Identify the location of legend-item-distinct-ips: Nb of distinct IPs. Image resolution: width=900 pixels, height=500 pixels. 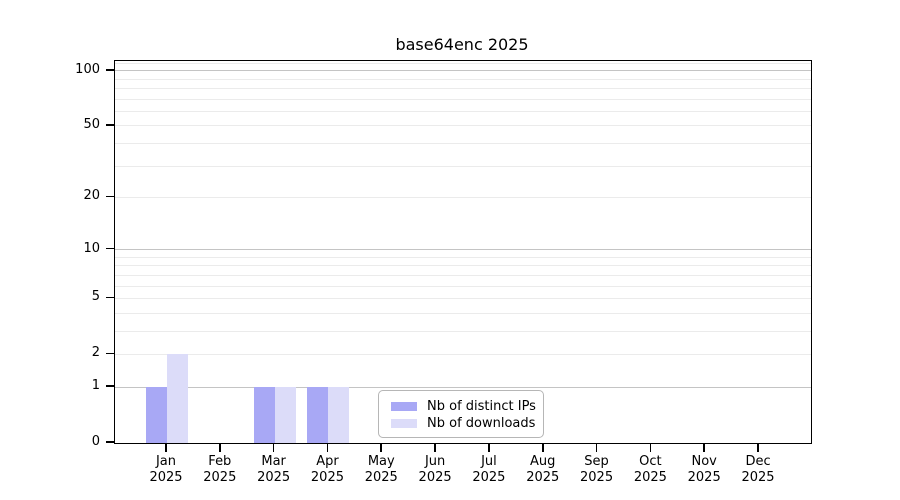
(463, 406).